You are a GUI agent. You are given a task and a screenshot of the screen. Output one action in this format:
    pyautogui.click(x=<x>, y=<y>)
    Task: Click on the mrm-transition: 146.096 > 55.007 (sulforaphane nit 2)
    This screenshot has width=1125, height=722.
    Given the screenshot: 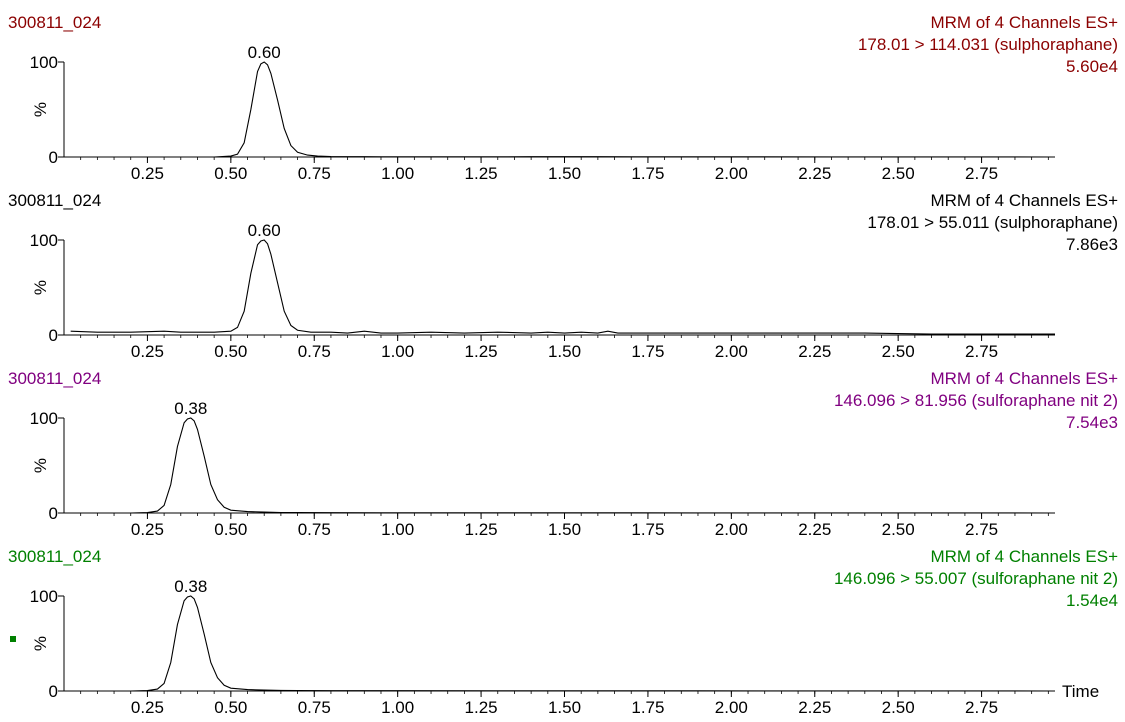 What is the action you would take?
    pyautogui.click(x=976, y=578)
    